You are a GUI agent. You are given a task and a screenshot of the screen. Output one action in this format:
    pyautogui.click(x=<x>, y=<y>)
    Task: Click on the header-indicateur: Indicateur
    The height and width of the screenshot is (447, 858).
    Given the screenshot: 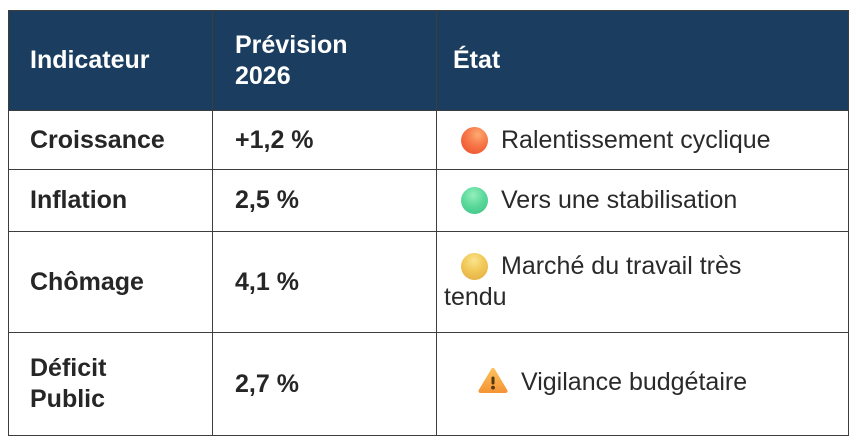 What is the action you would take?
    pyautogui.click(x=110, y=60)
    